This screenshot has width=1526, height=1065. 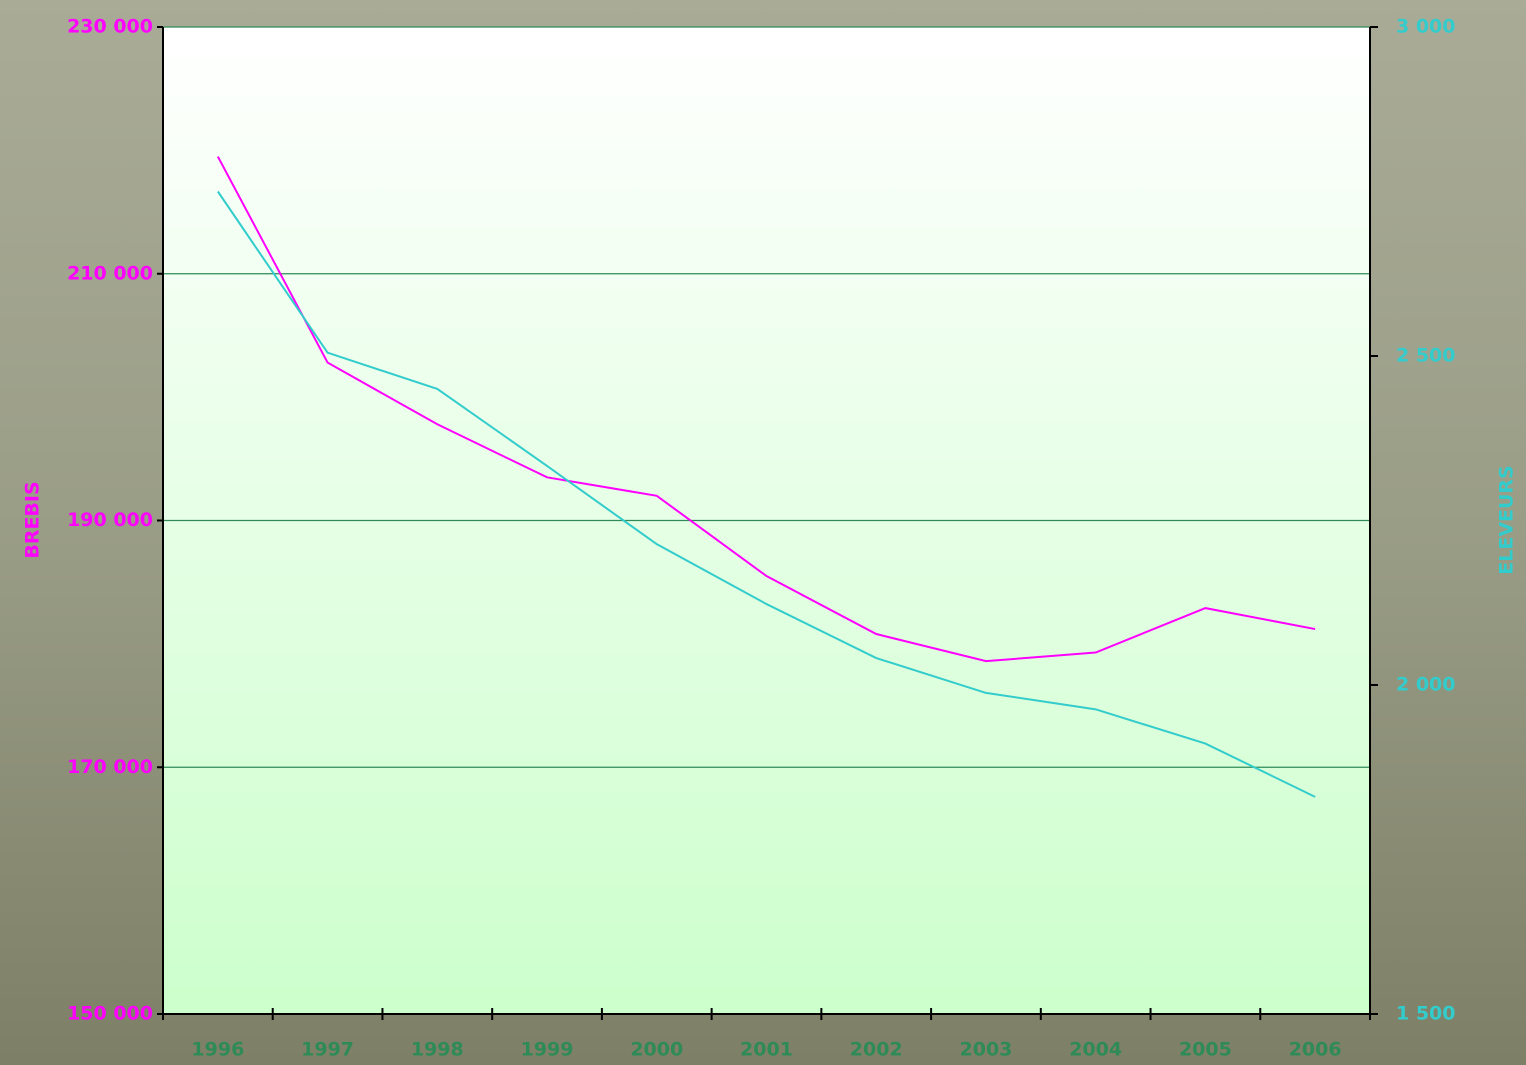 I want to click on x-tick-label: 2006, so click(x=1315, y=1050).